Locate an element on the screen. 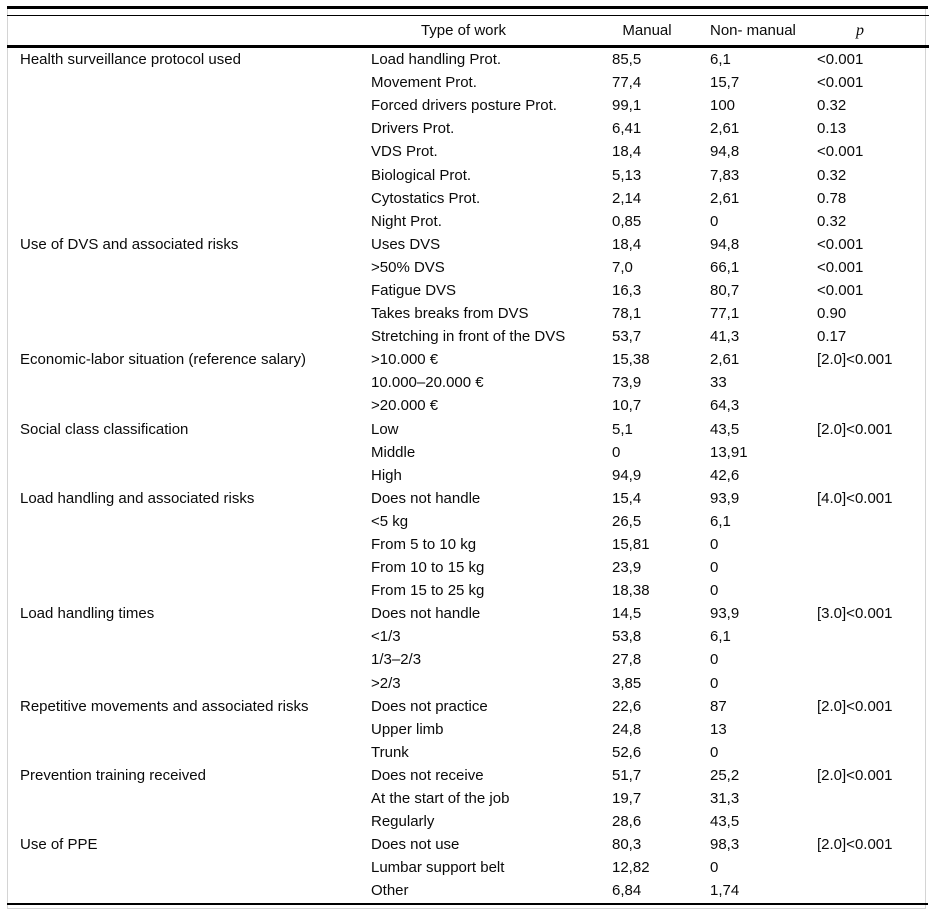 The height and width of the screenshot is (913, 937). manual-cell: 15,4 is located at coordinates (627, 498).